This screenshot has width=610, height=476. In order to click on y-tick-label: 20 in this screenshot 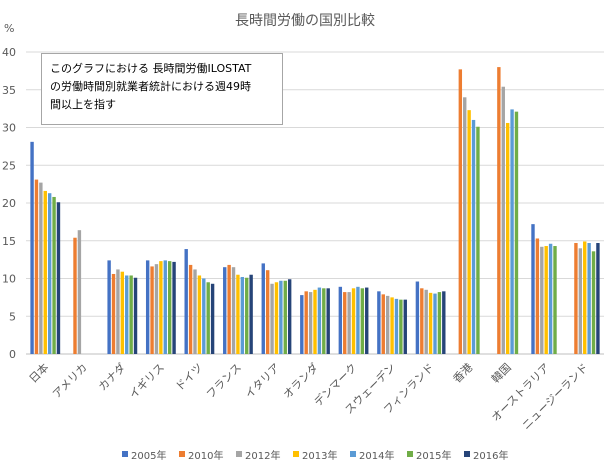, I will do `click(9, 203)`.